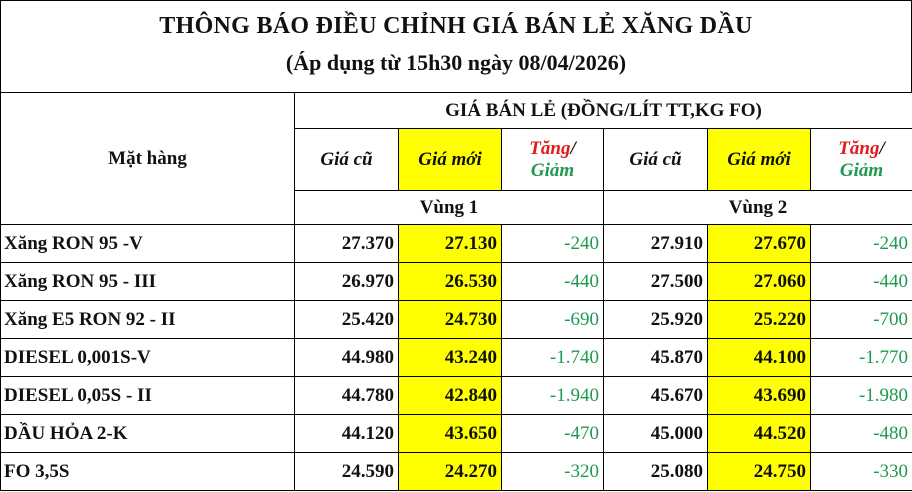 This screenshot has width=912, height=492. What do you see at coordinates (450, 281) in the screenshot?
I see `r1-new-price: 26.530` at bounding box center [450, 281].